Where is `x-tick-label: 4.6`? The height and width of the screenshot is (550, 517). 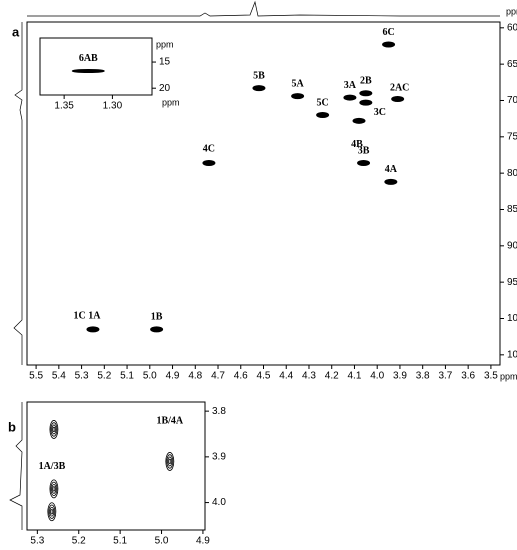 x-tick-label: 4.6 is located at coordinates (241, 376).